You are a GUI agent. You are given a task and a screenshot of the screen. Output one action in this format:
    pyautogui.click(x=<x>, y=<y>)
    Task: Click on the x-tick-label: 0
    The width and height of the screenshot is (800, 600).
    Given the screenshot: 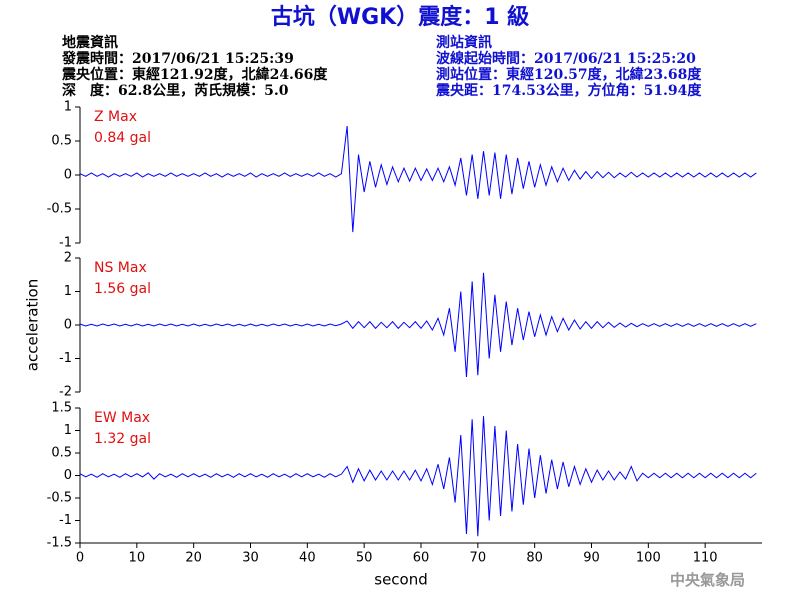 What is the action you would take?
    pyautogui.click(x=80, y=558)
    